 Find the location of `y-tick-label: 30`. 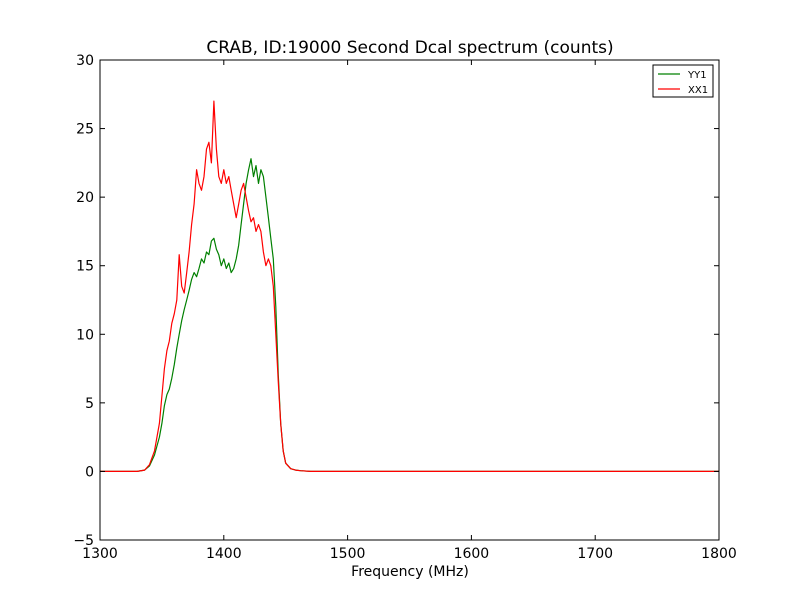

y-tick-label: 30 is located at coordinates (85, 61).